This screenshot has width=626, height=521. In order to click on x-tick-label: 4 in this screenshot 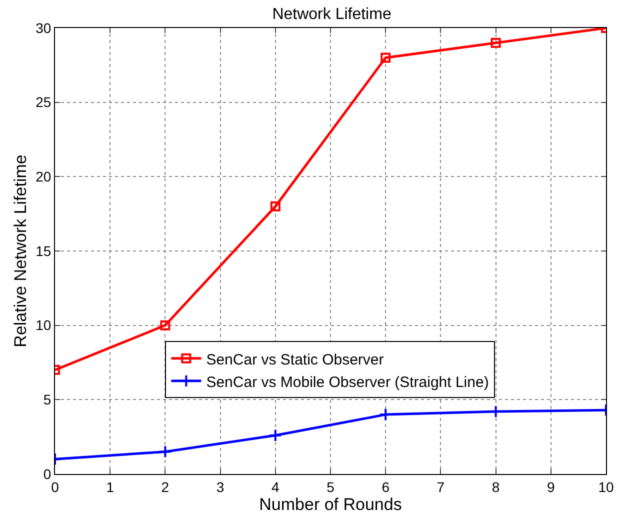, I will do `click(276, 486)`.